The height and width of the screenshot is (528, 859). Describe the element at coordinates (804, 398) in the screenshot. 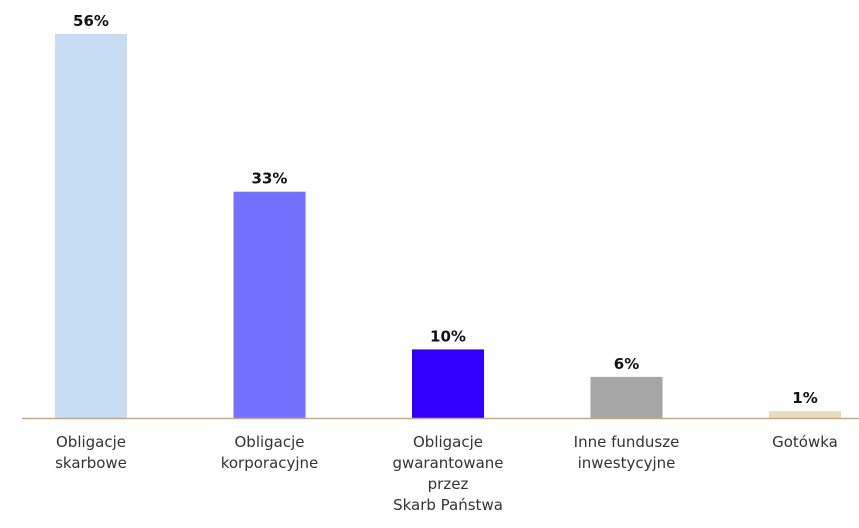

I see `value-label-5: 1%` at that location.